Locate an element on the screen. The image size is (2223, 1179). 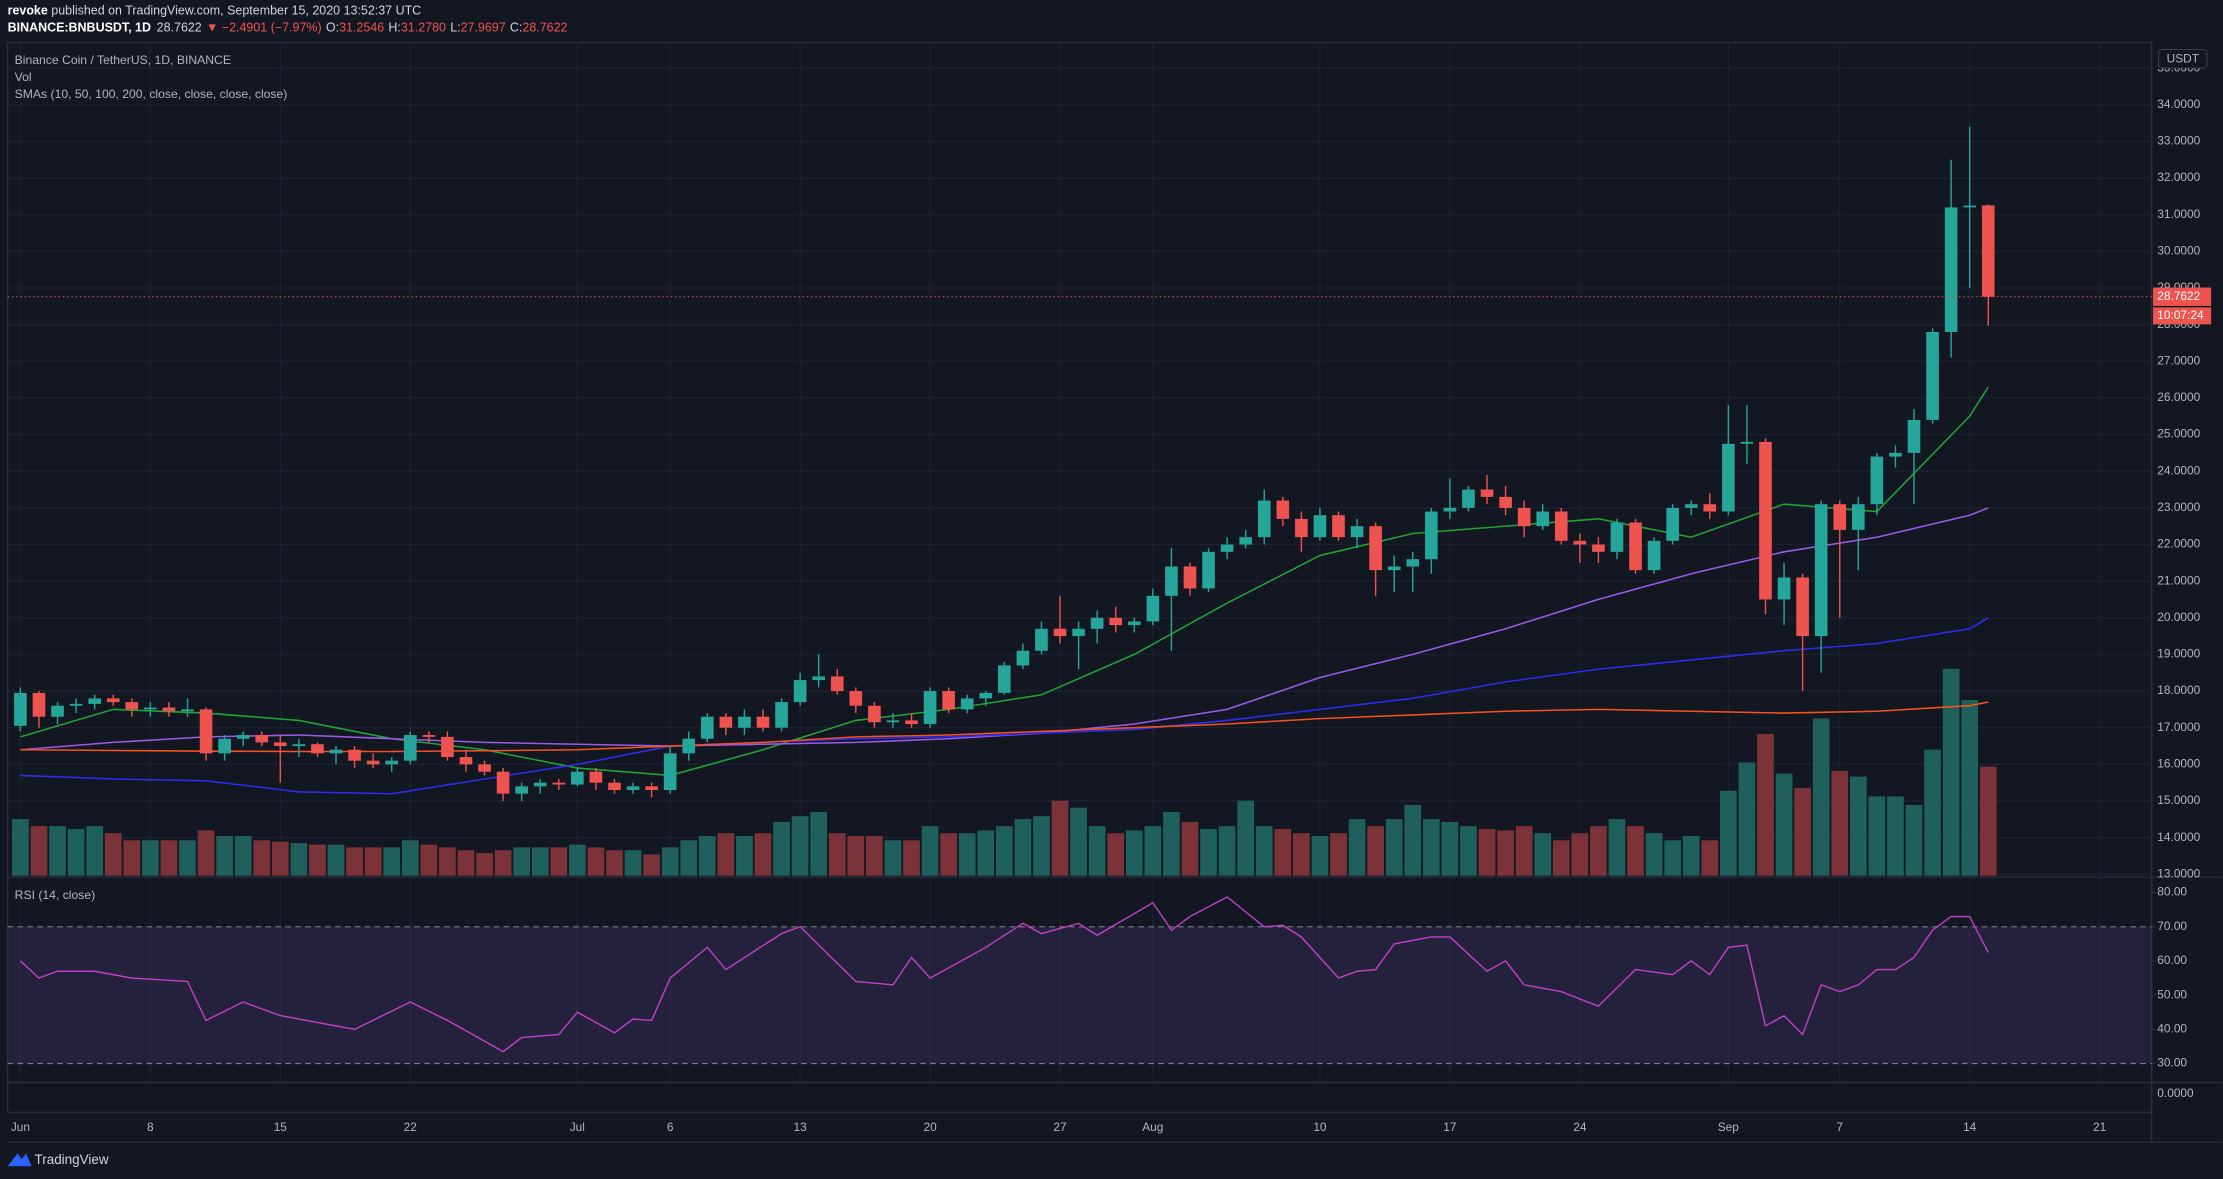
ohlc-value: 31.2780 is located at coordinates (423, 28).